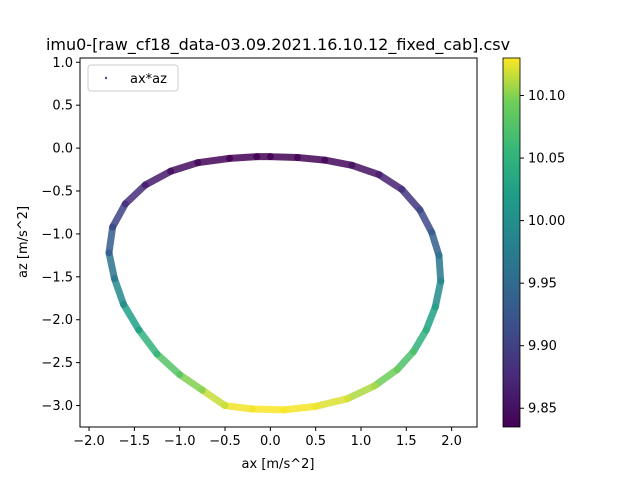  Describe the element at coordinates (62, 106) in the screenshot. I see `y-tick-label: 0.5` at that location.